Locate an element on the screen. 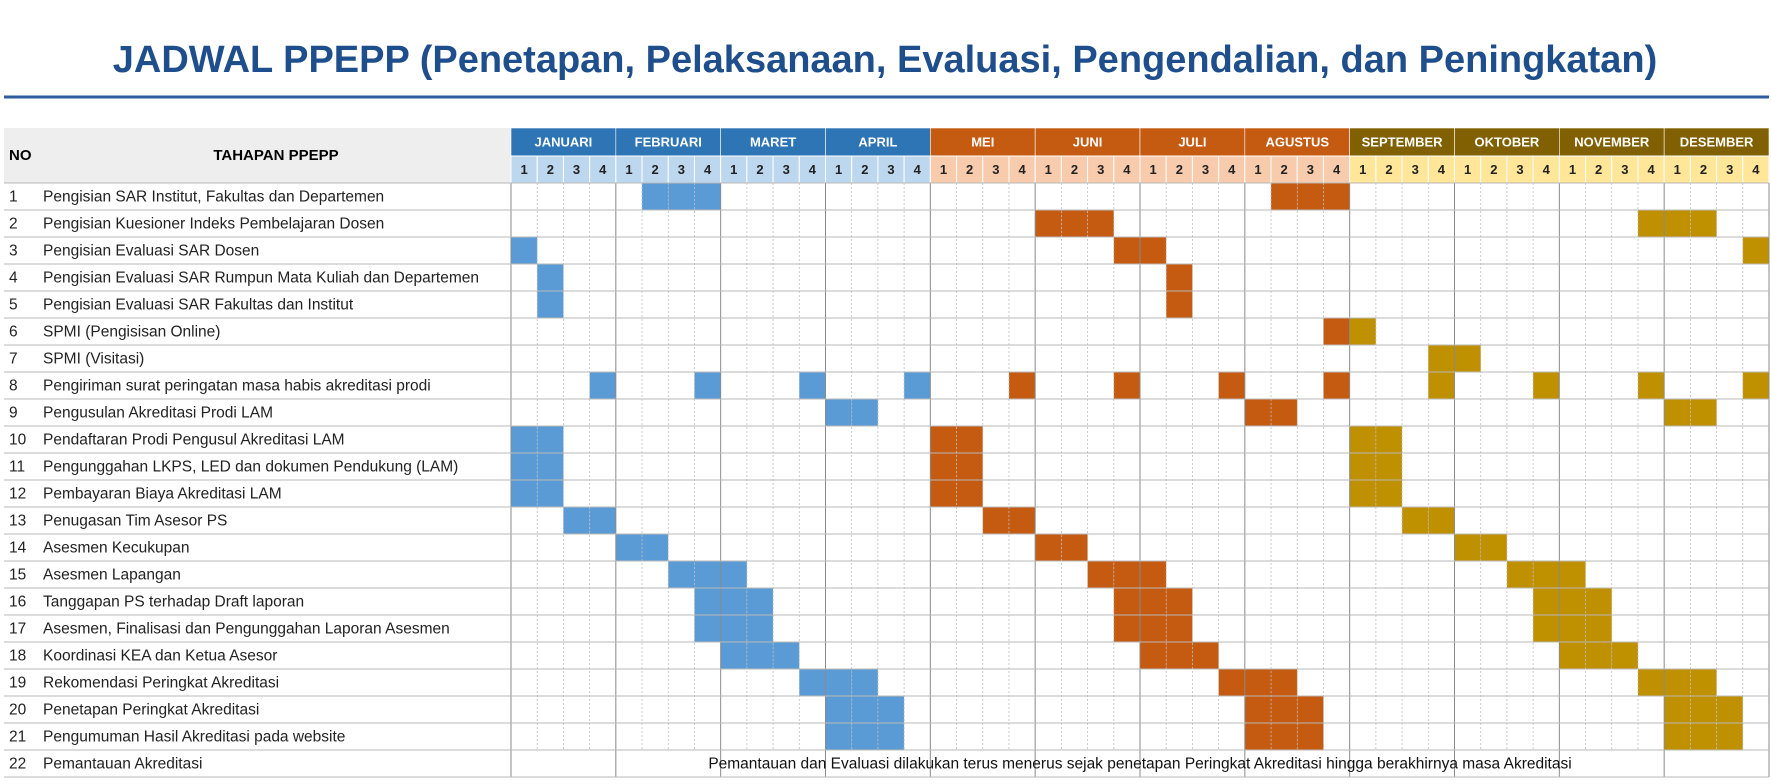  row-no: 22 is located at coordinates (17, 764).